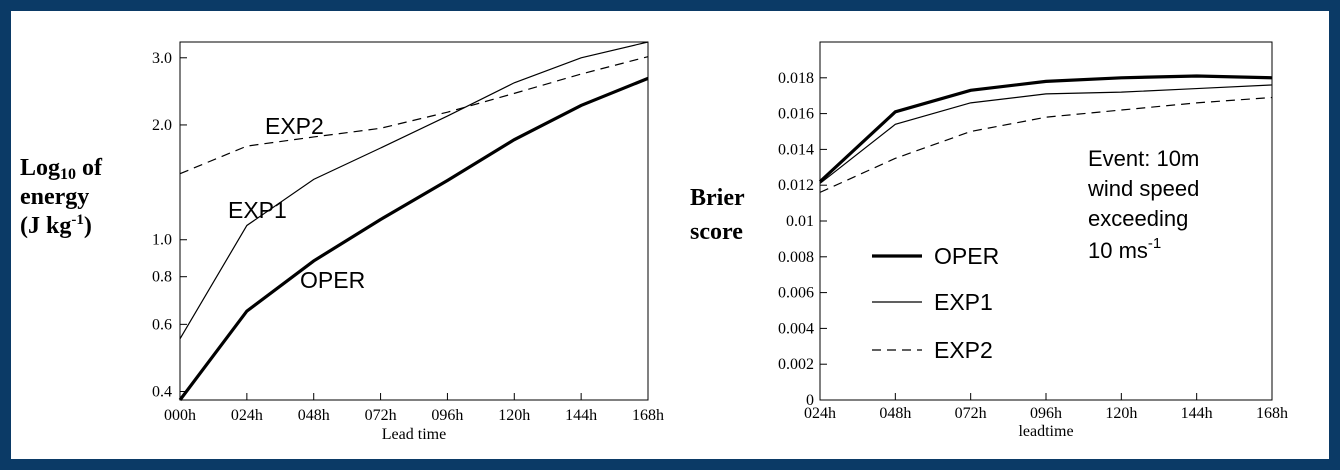 The image size is (1340, 470). Describe the element at coordinates (162, 240) in the screenshot. I see `left-y-tick-label: 1.0` at that location.